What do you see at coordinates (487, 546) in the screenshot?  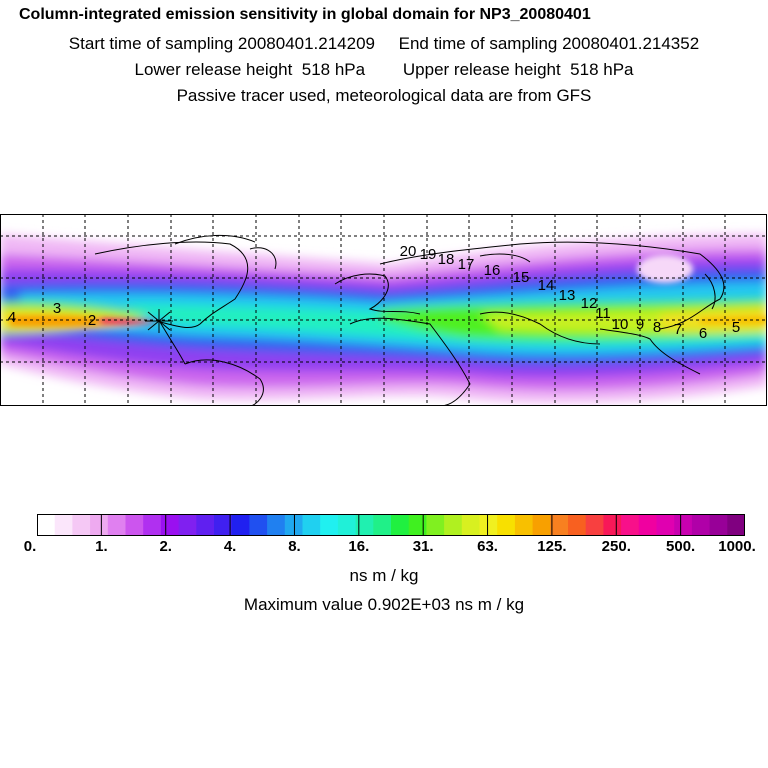 I see `colorbar-tick-label: 63.` at bounding box center [487, 546].